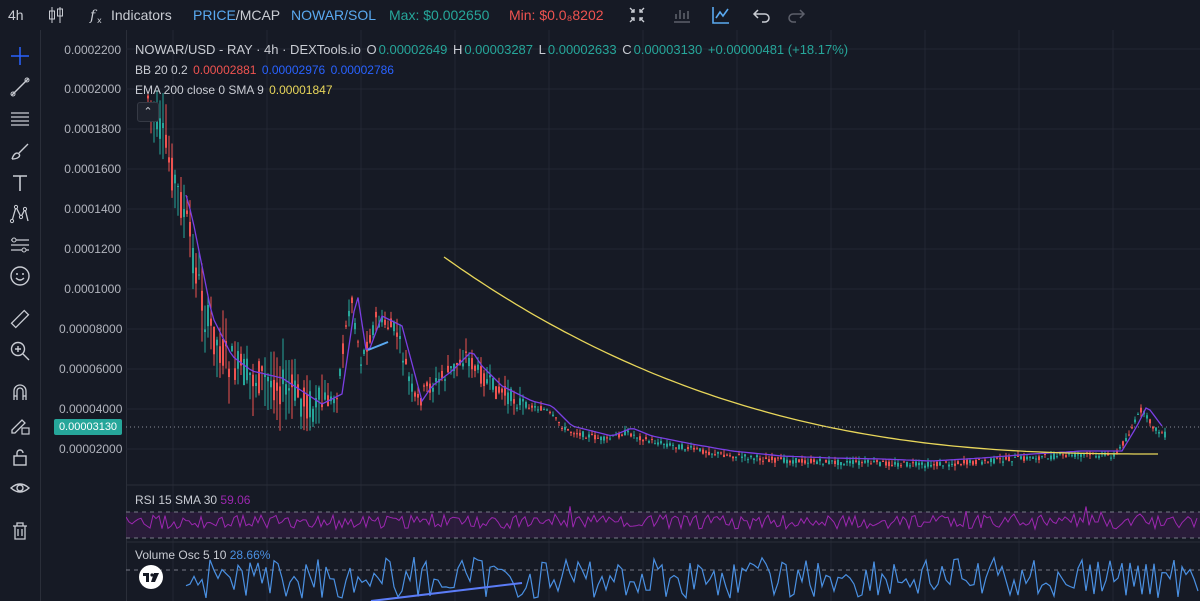 The image size is (1200, 601). Describe the element at coordinates (260, 15) in the screenshot. I see `mcap-option: MCAP` at that location.